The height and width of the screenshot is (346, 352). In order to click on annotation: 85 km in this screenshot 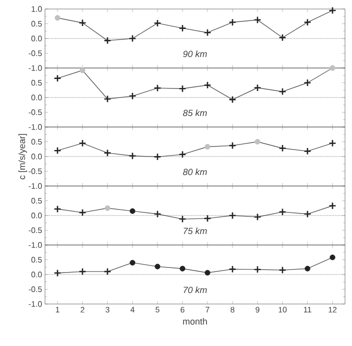, I will do `click(195, 113)`.